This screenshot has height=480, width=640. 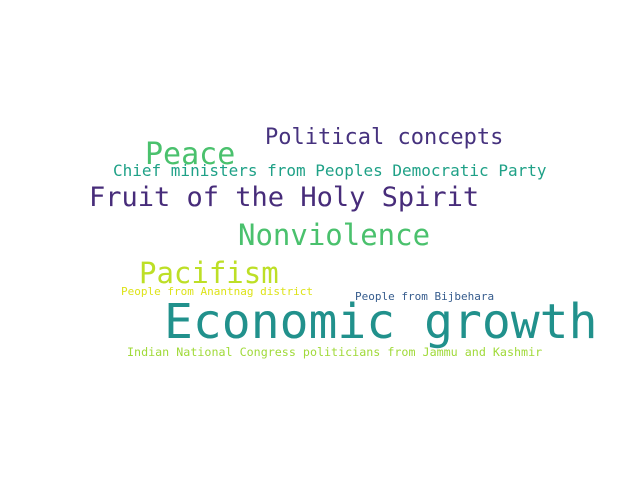 I want to click on word-people-from-anantnag-district: People from Anantnag district, so click(x=217, y=291).